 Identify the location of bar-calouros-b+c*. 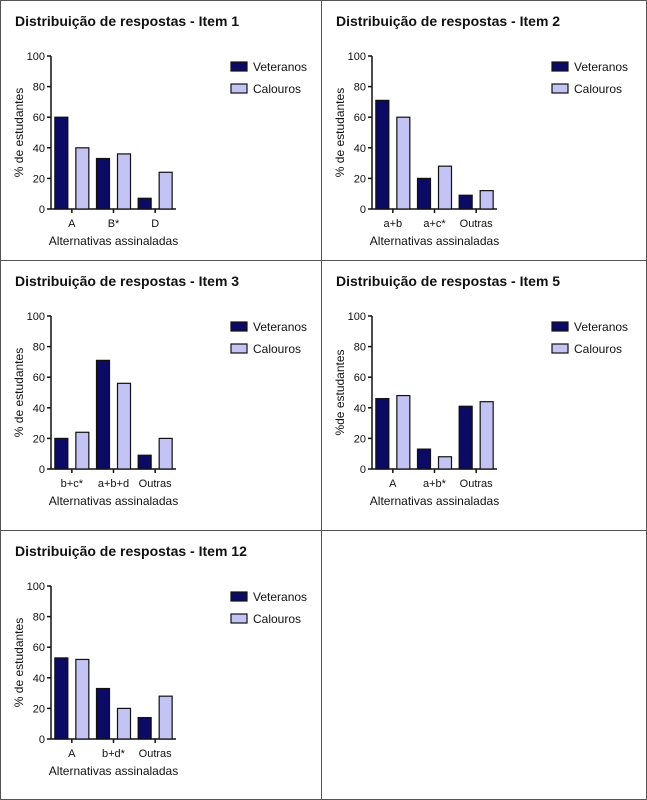
(82, 450).